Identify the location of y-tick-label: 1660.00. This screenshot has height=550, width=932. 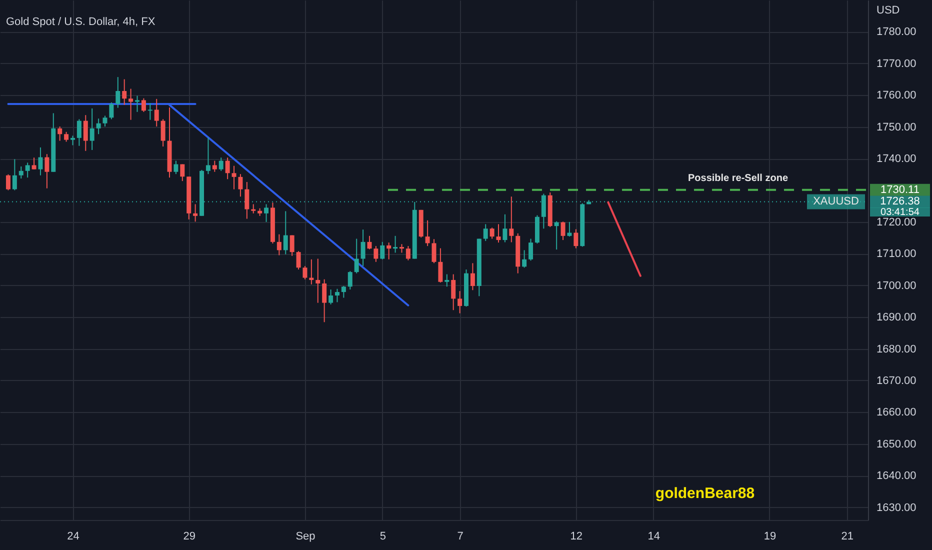
(896, 412).